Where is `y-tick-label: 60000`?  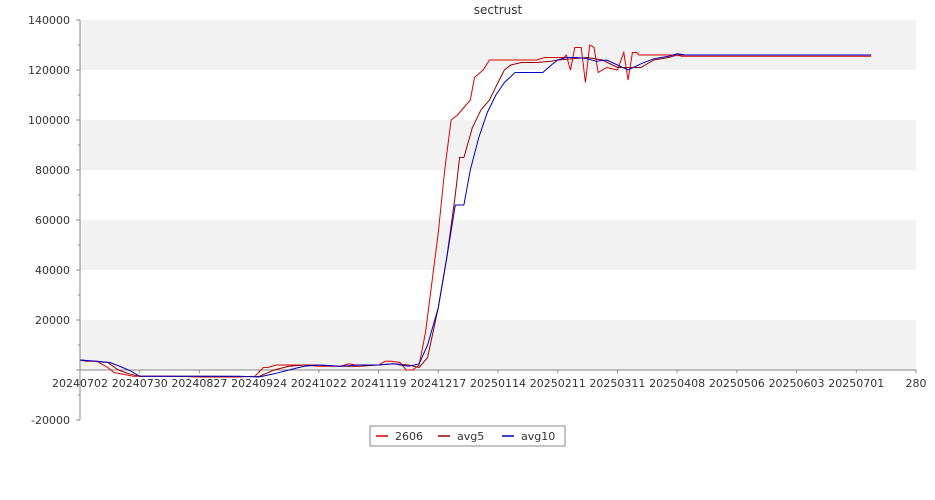
y-tick-label: 60000 is located at coordinates (52, 220).